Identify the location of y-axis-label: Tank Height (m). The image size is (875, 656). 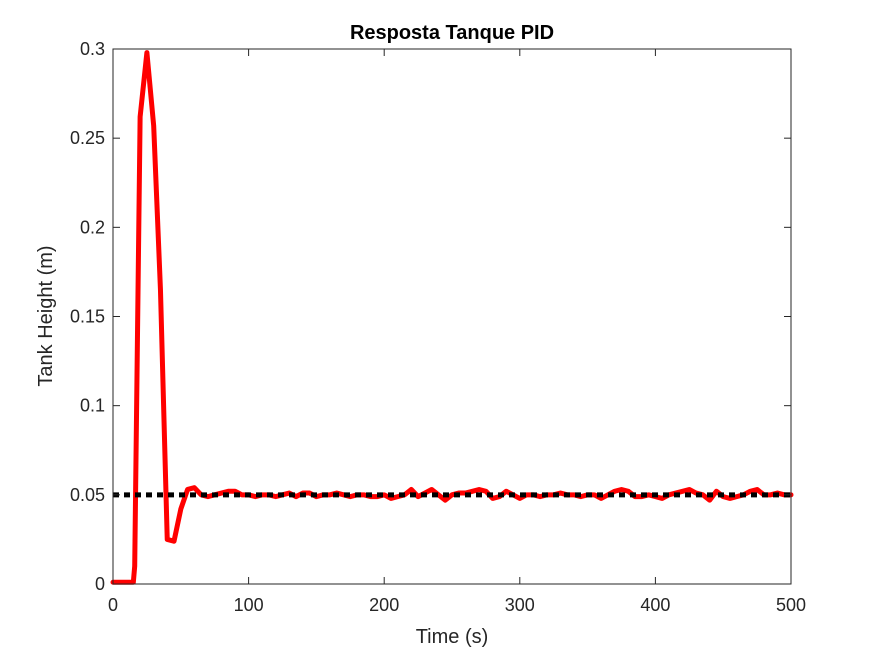
(46, 315).